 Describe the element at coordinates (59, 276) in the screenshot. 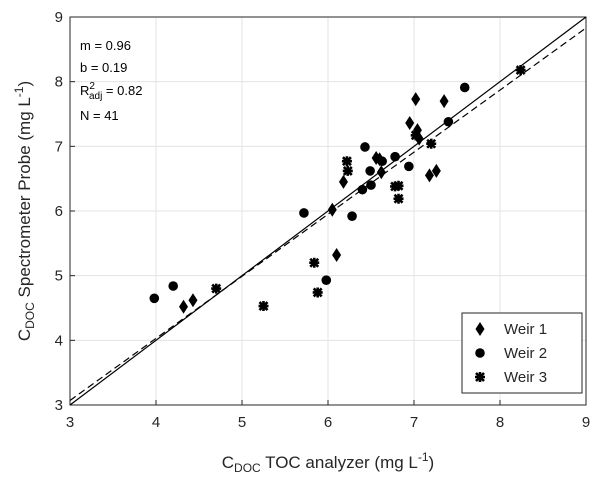

I see `y-tick-label: 5` at that location.